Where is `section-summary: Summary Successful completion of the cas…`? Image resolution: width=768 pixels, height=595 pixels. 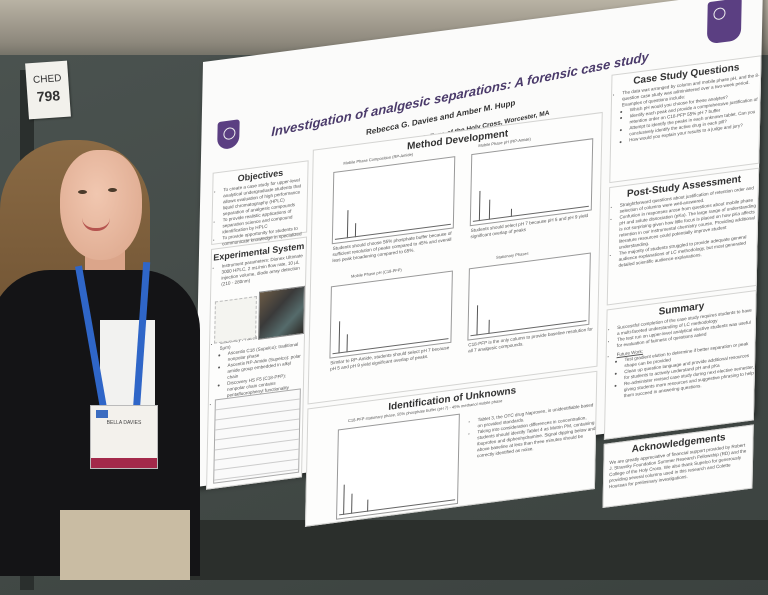 section-summary: Summary Successful completion of the cas… is located at coordinates (680, 364).